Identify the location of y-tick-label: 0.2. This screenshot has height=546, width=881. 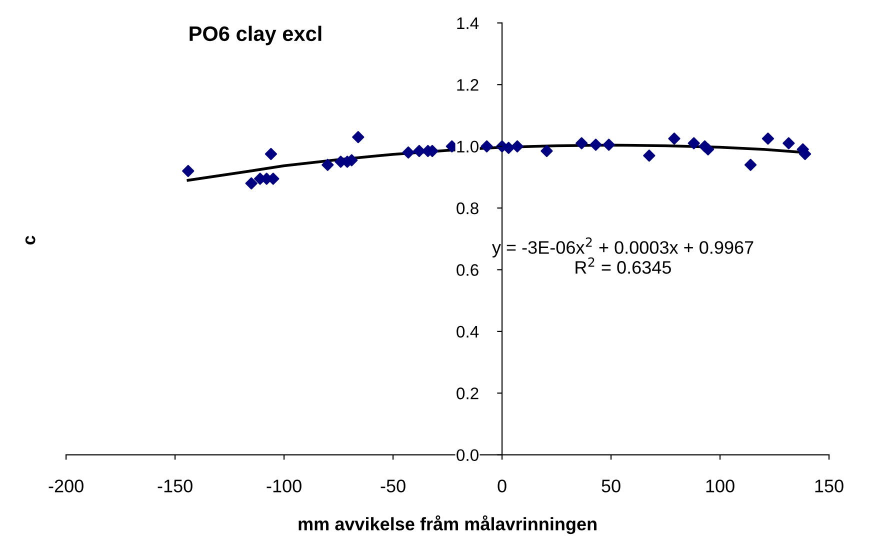
(467, 394).